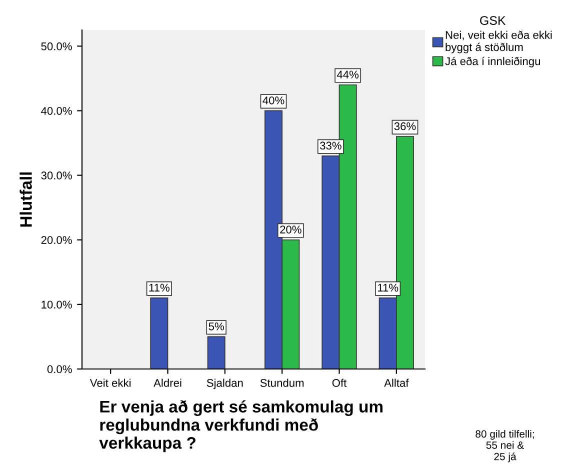 This screenshot has width=564, height=472. Describe the element at coordinates (56, 46) in the screenshot. I see `y-tick-label: 50.0%` at that location.